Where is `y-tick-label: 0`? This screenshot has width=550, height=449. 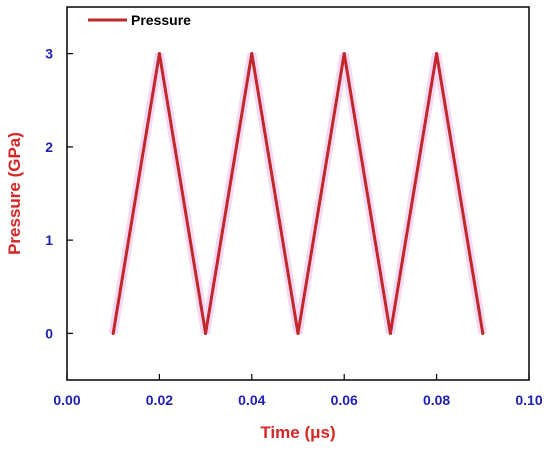
y-tick-label: 0 is located at coordinates (49, 333).